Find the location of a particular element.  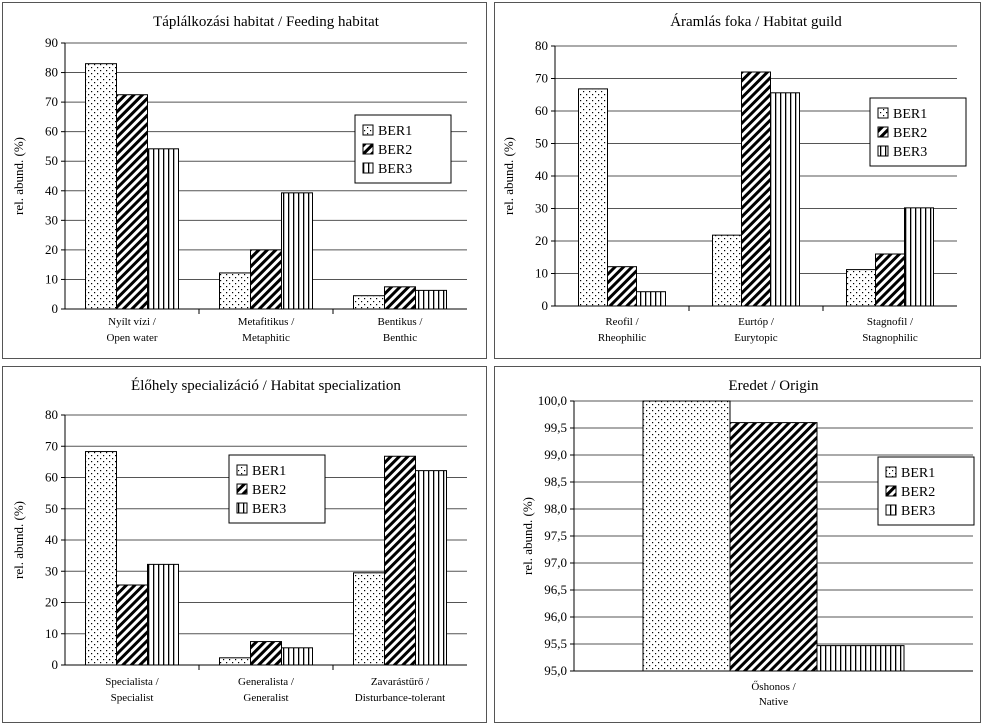

category-label: Generalista / is located at coordinates (266, 682).